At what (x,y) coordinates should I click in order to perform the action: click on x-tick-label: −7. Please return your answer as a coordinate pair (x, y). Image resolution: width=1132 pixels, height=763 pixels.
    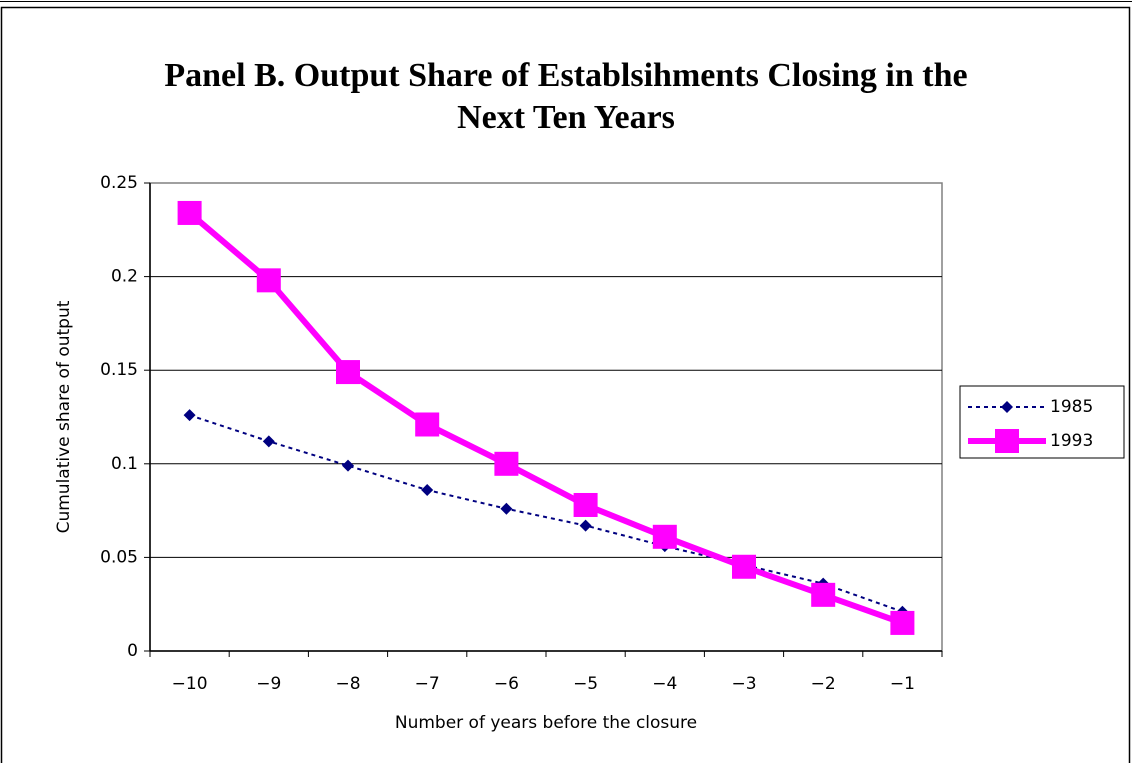
    Looking at the image, I should click on (427, 684).